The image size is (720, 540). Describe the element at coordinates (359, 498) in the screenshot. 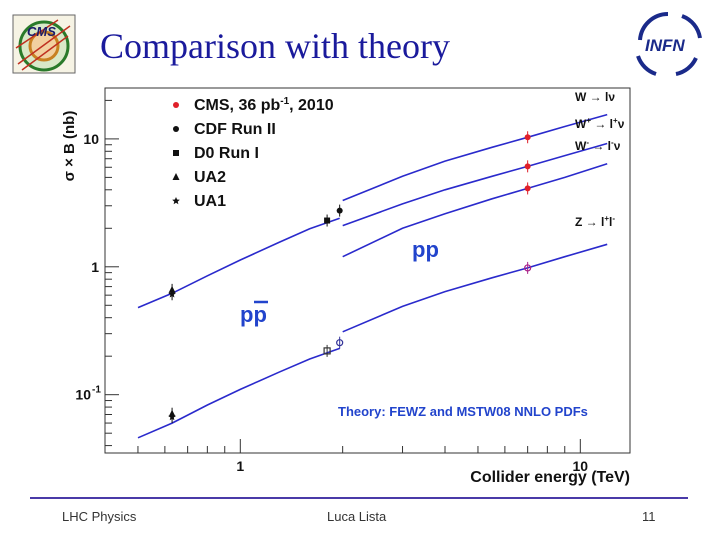

I see `footer-divider` at that location.